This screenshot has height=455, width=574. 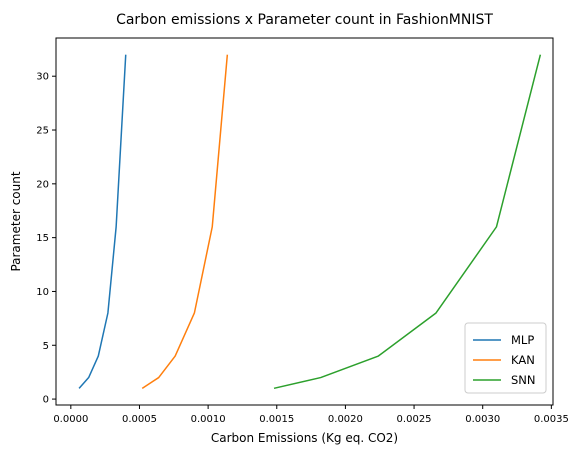 I want to click on x-tick-label: 0.0035, so click(x=551, y=419).